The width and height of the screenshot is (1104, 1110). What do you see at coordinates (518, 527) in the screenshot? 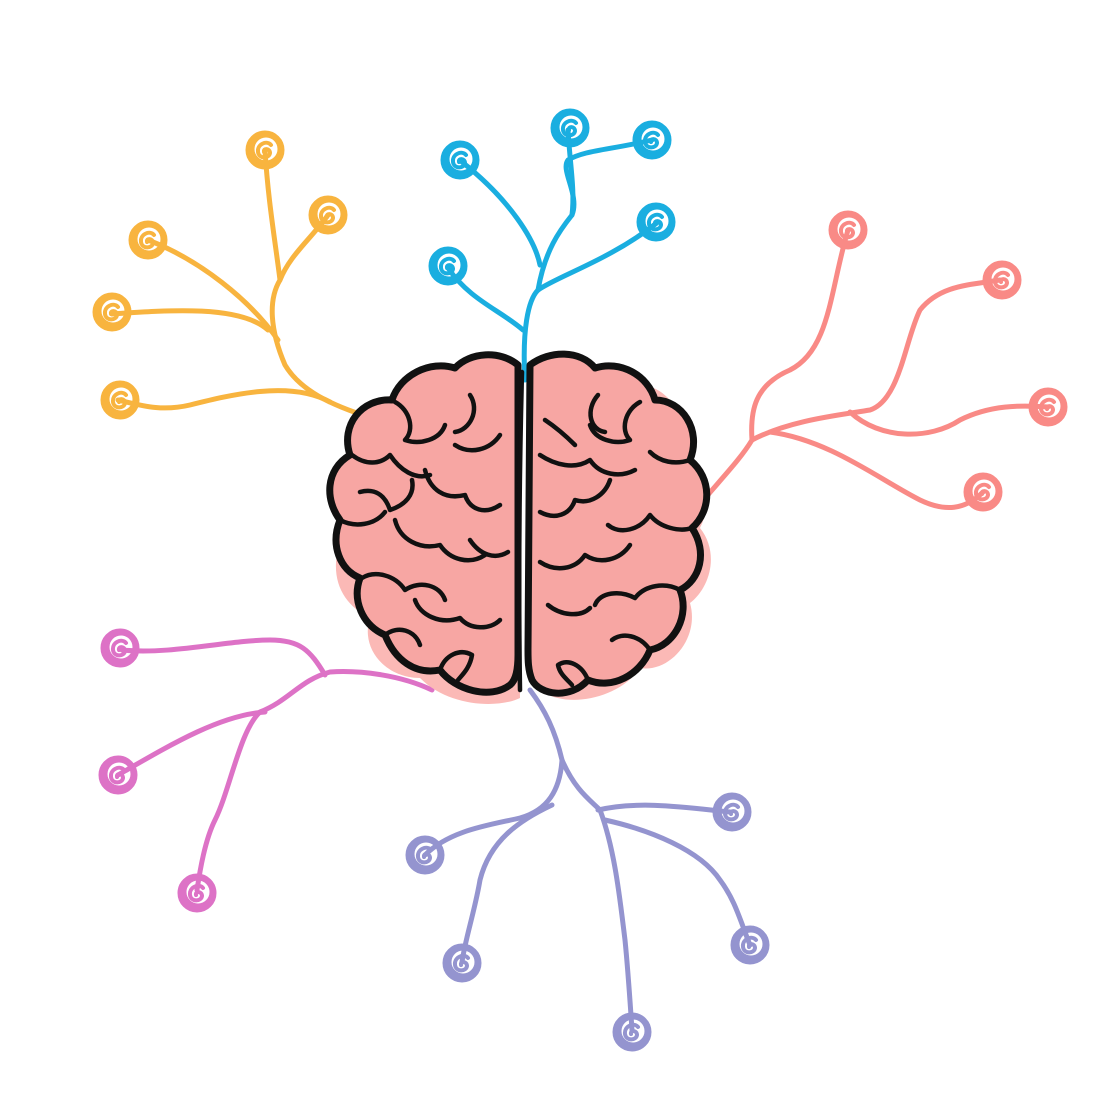
I see `brain-icon` at bounding box center [518, 527].